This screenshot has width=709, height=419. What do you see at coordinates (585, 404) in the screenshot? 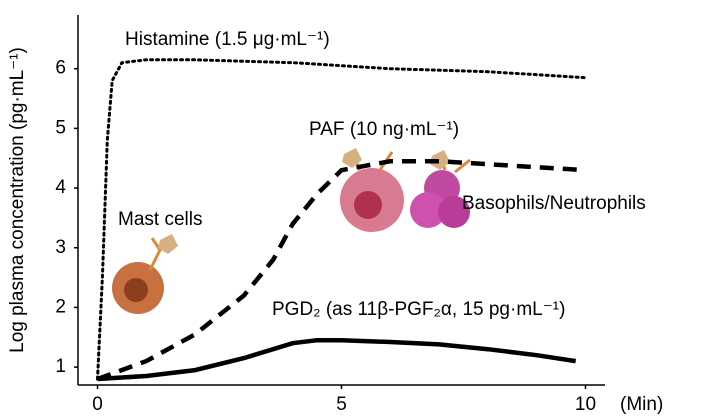
I see `x-tick-label: 10` at bounding box center [585, 404].